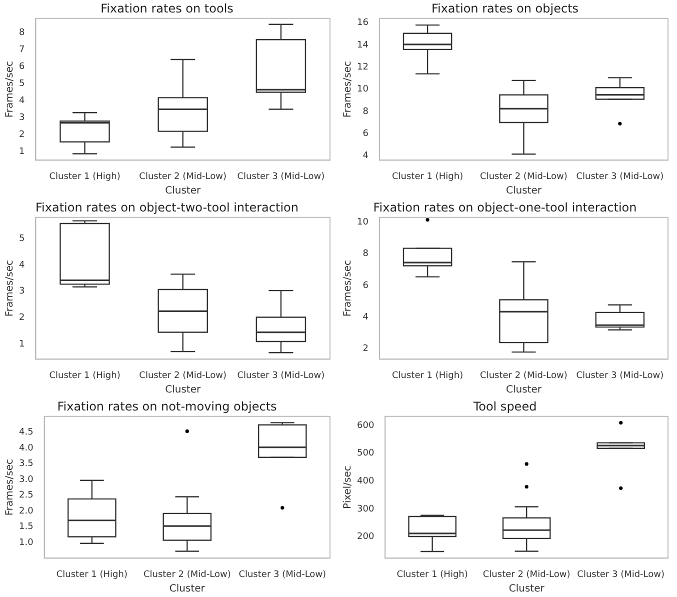  What do you see at coordinates (167, 8) in the screenshot?
I see `chart-title: Fixation rates on tools` at bounding box center [167, 8].